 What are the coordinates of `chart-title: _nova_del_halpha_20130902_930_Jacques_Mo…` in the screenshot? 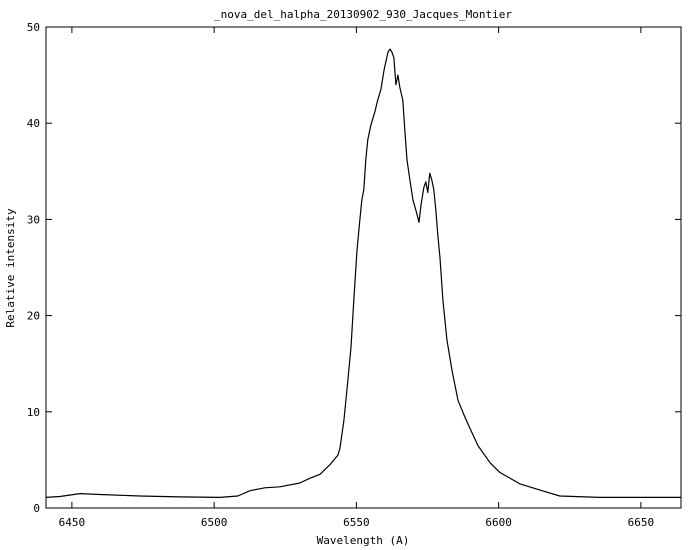 It's located at (363, 14).